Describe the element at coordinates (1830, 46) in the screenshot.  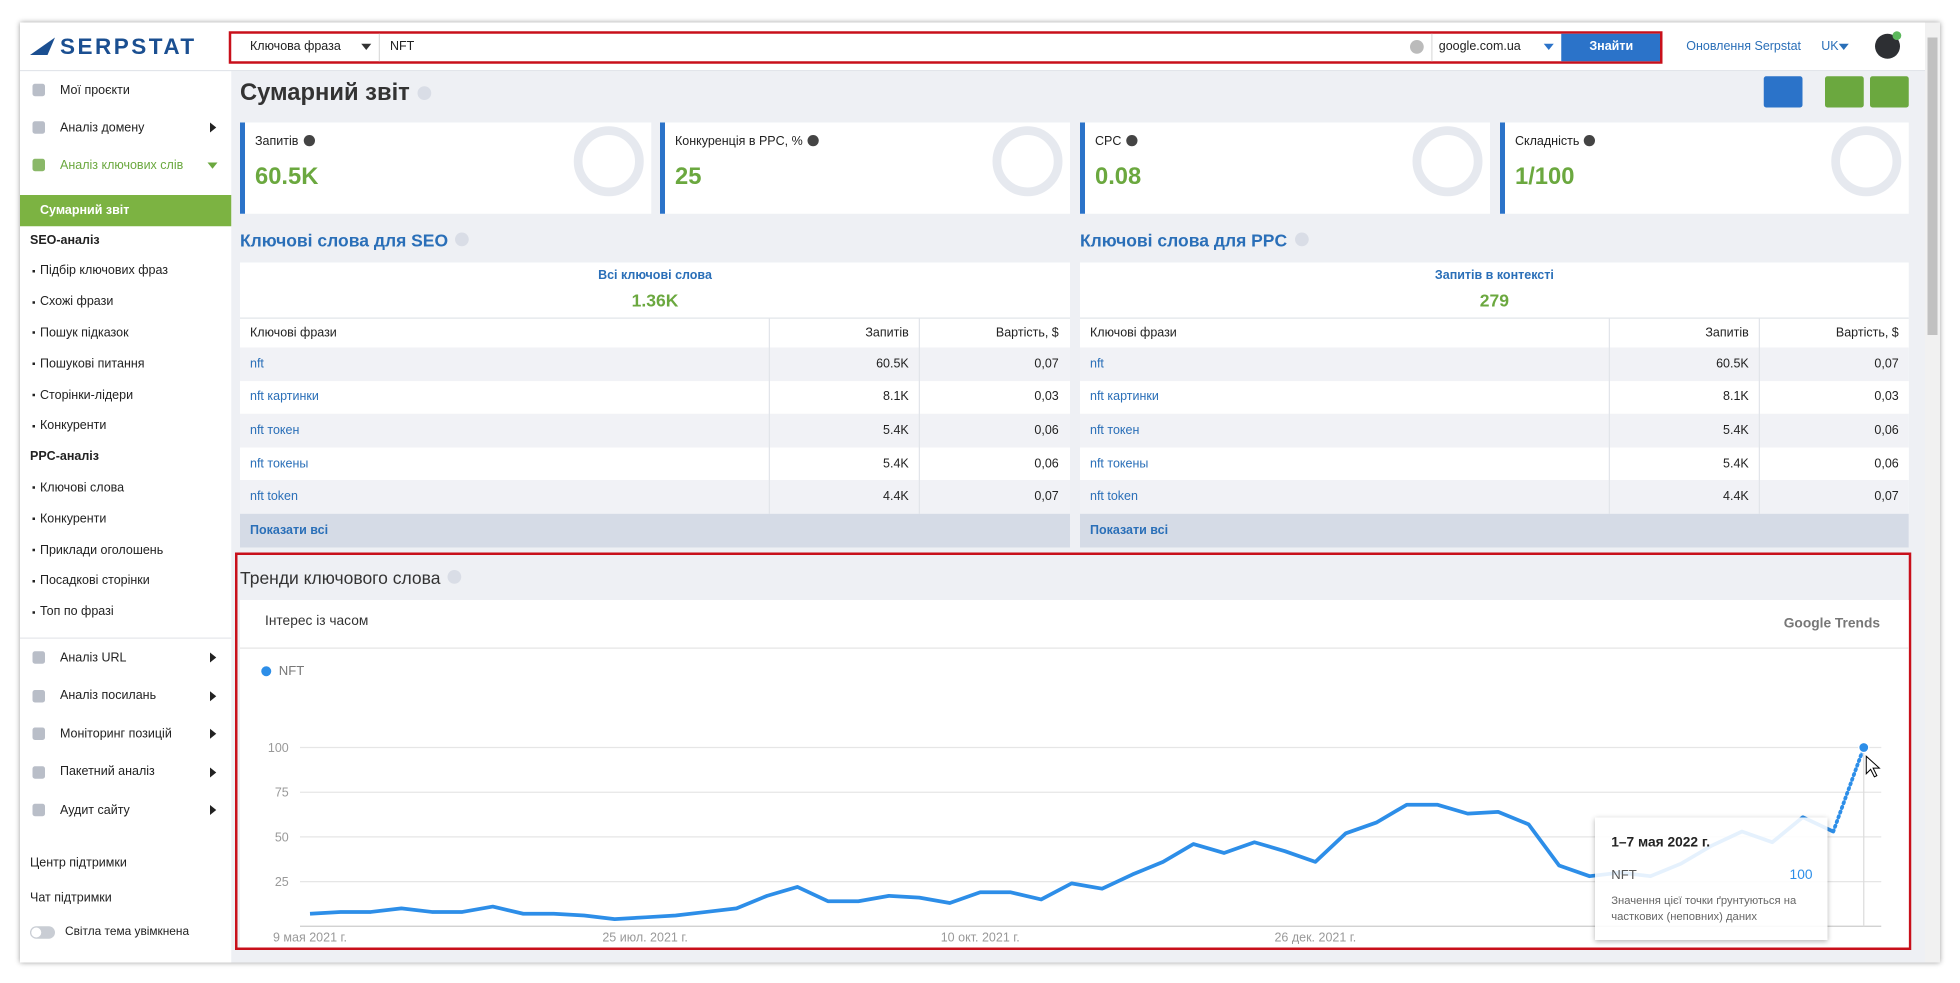
I see `language-switch: UK` at that location.